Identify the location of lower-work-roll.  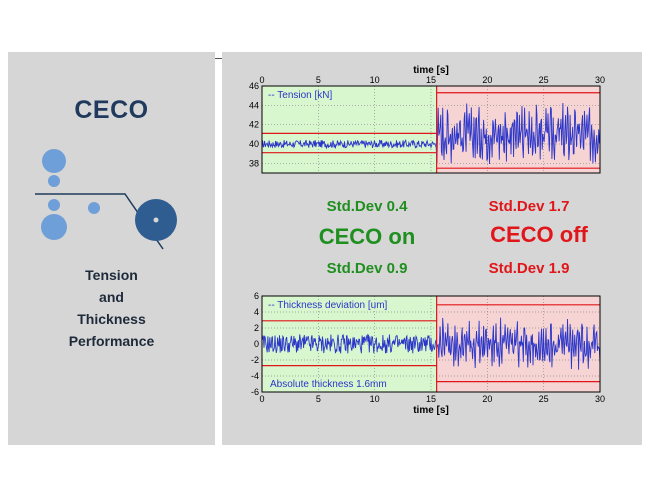
(54, 205).